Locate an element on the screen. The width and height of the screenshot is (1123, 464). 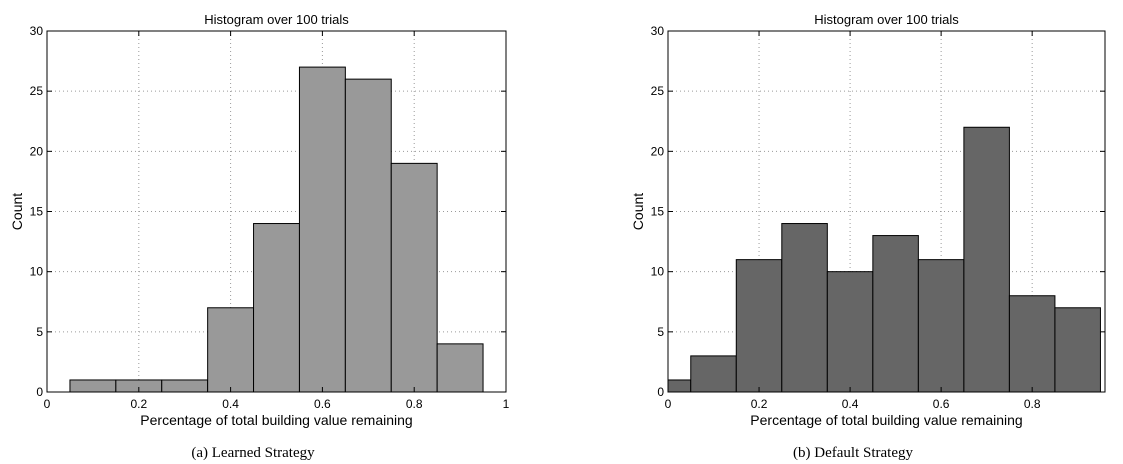
x-tick-label: 1 is located at coordinates (506, 404).